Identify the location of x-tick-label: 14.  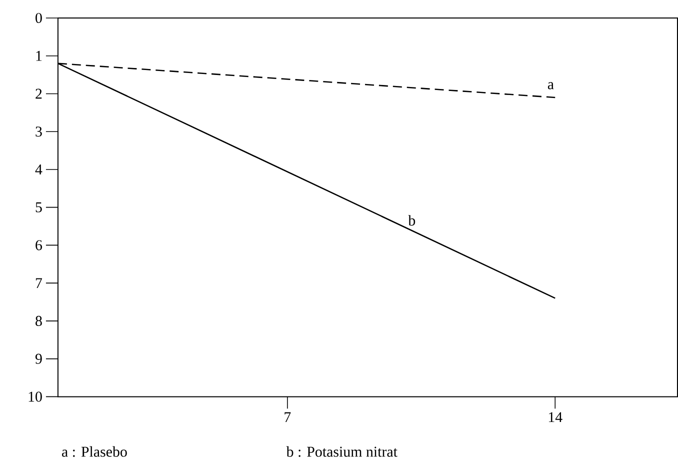
(555, 417).